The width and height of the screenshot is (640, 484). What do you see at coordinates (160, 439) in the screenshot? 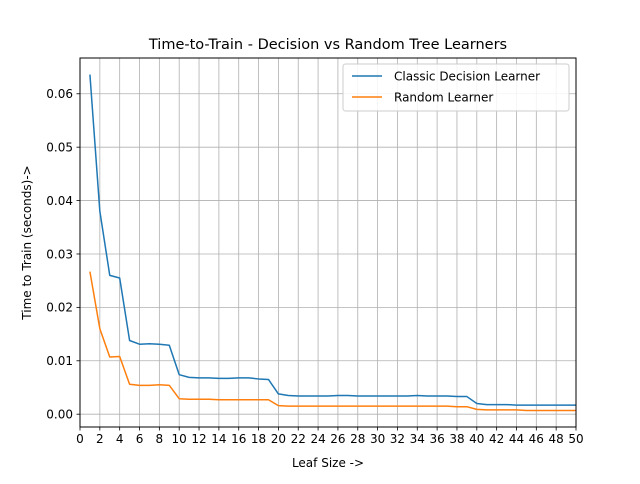
I see `x-tick-label: 8` at bounding box center [160, 439].